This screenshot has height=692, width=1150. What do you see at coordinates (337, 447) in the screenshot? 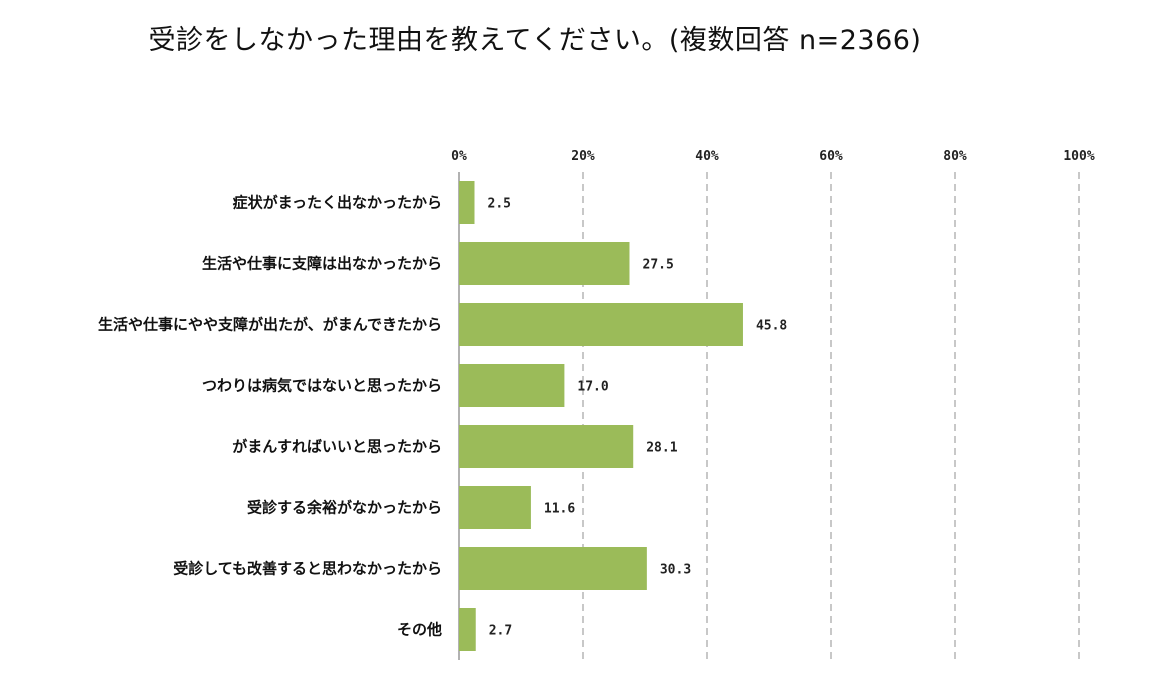
I see `category-label: がまんすればいいと思ったから` at bounding box center [337, 447].